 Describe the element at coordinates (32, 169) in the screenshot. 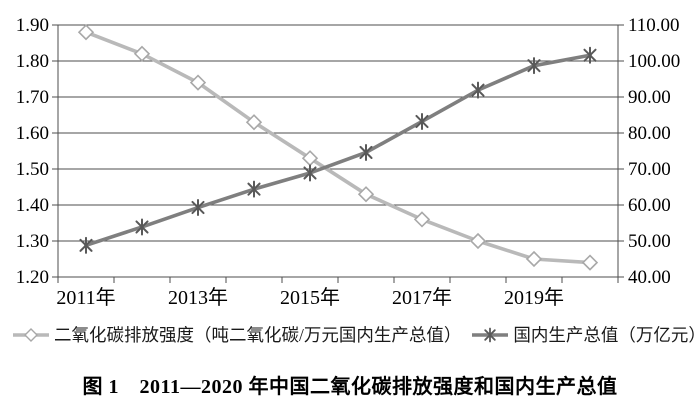

I see `left-axis-tick-label: 1.50` at that location.